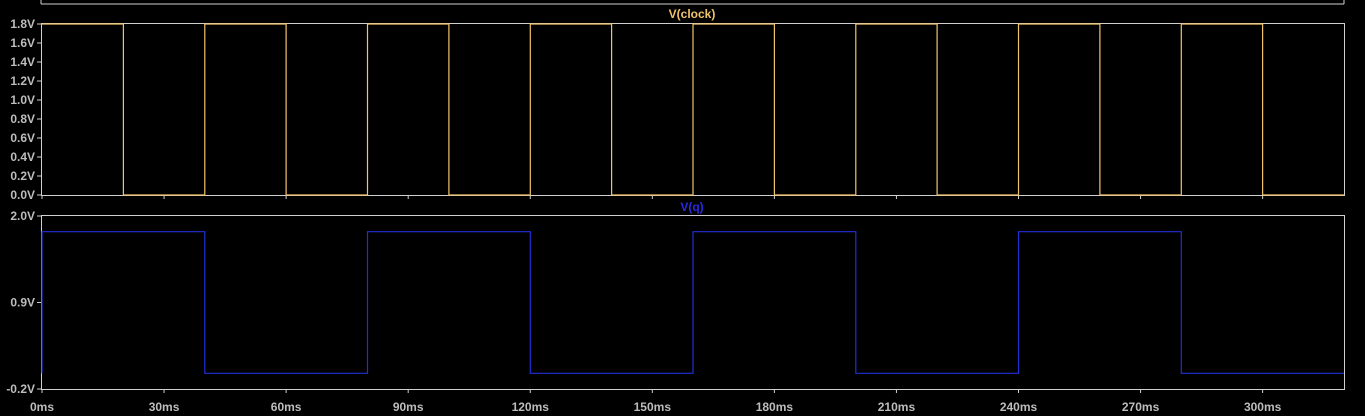 The width and height of the screenshot is (1365, 416). What do you see at coordinates (22, 216) in the screenshot?
I see `q-y-tick-label: 2.0V` at bounding box center [22, 216].